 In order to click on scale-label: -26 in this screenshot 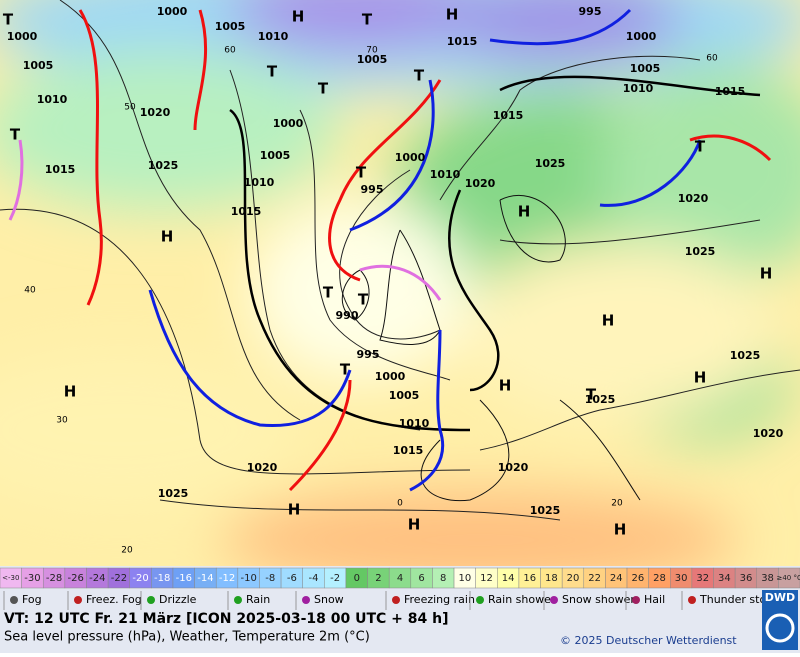, I will do `click(76, 578)`.